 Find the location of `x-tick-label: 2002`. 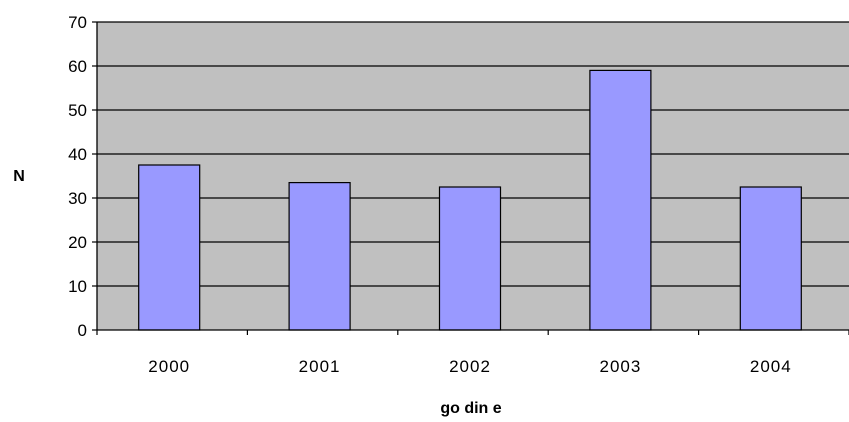

x-tick-label: 2002 is located at coordinates (470, 366).